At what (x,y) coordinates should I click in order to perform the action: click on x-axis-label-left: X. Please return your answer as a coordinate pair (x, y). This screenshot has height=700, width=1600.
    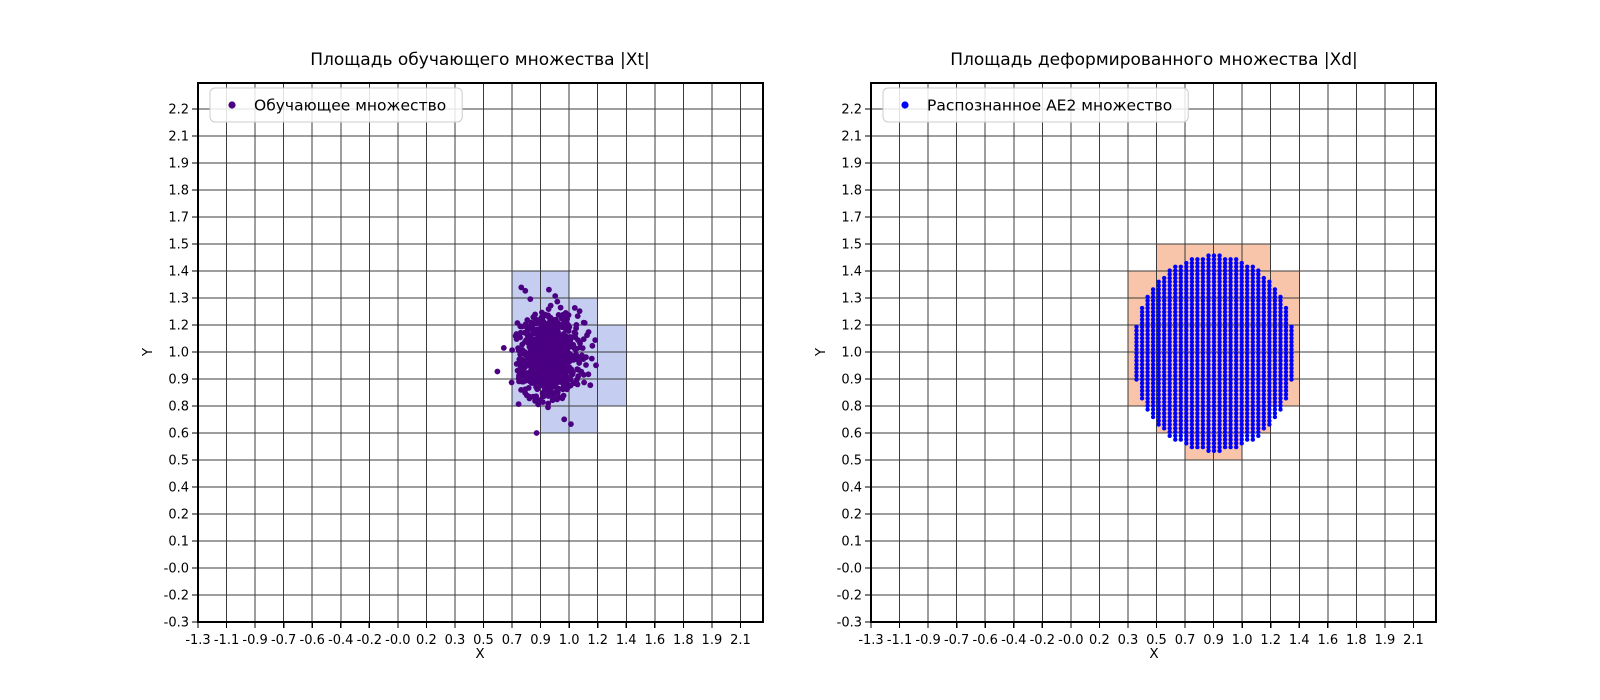
    Looking at the image, I should click on (479, 654).